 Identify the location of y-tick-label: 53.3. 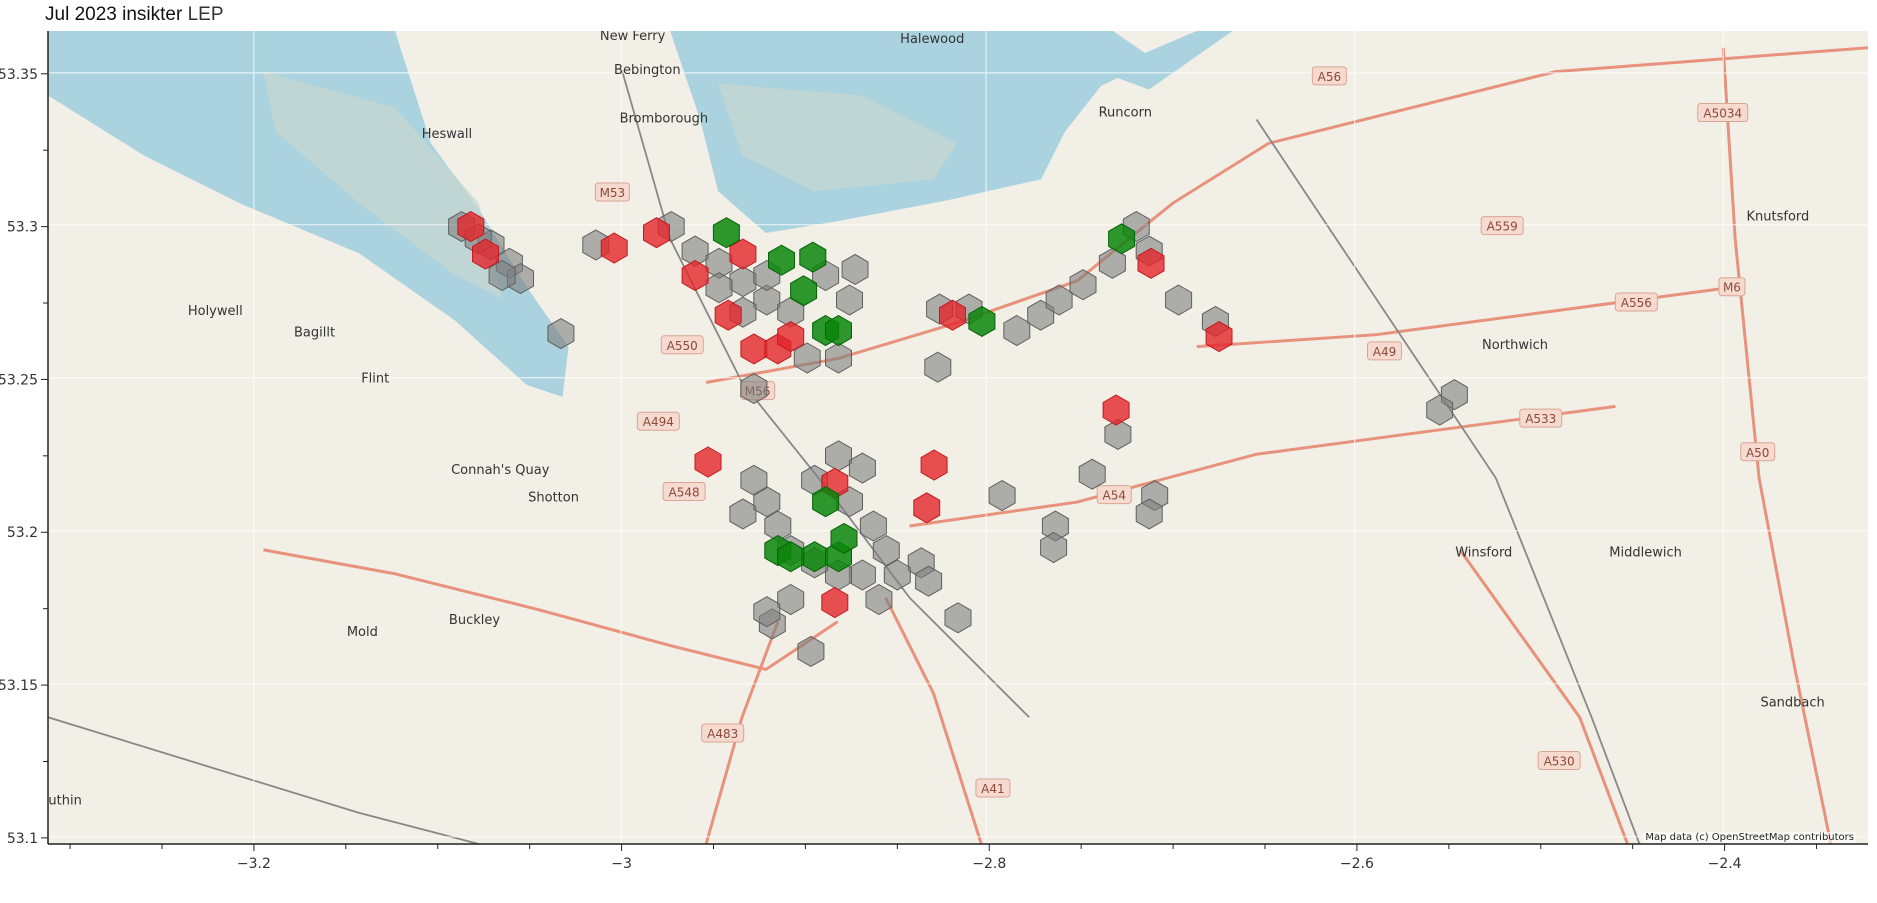
(22, 228).